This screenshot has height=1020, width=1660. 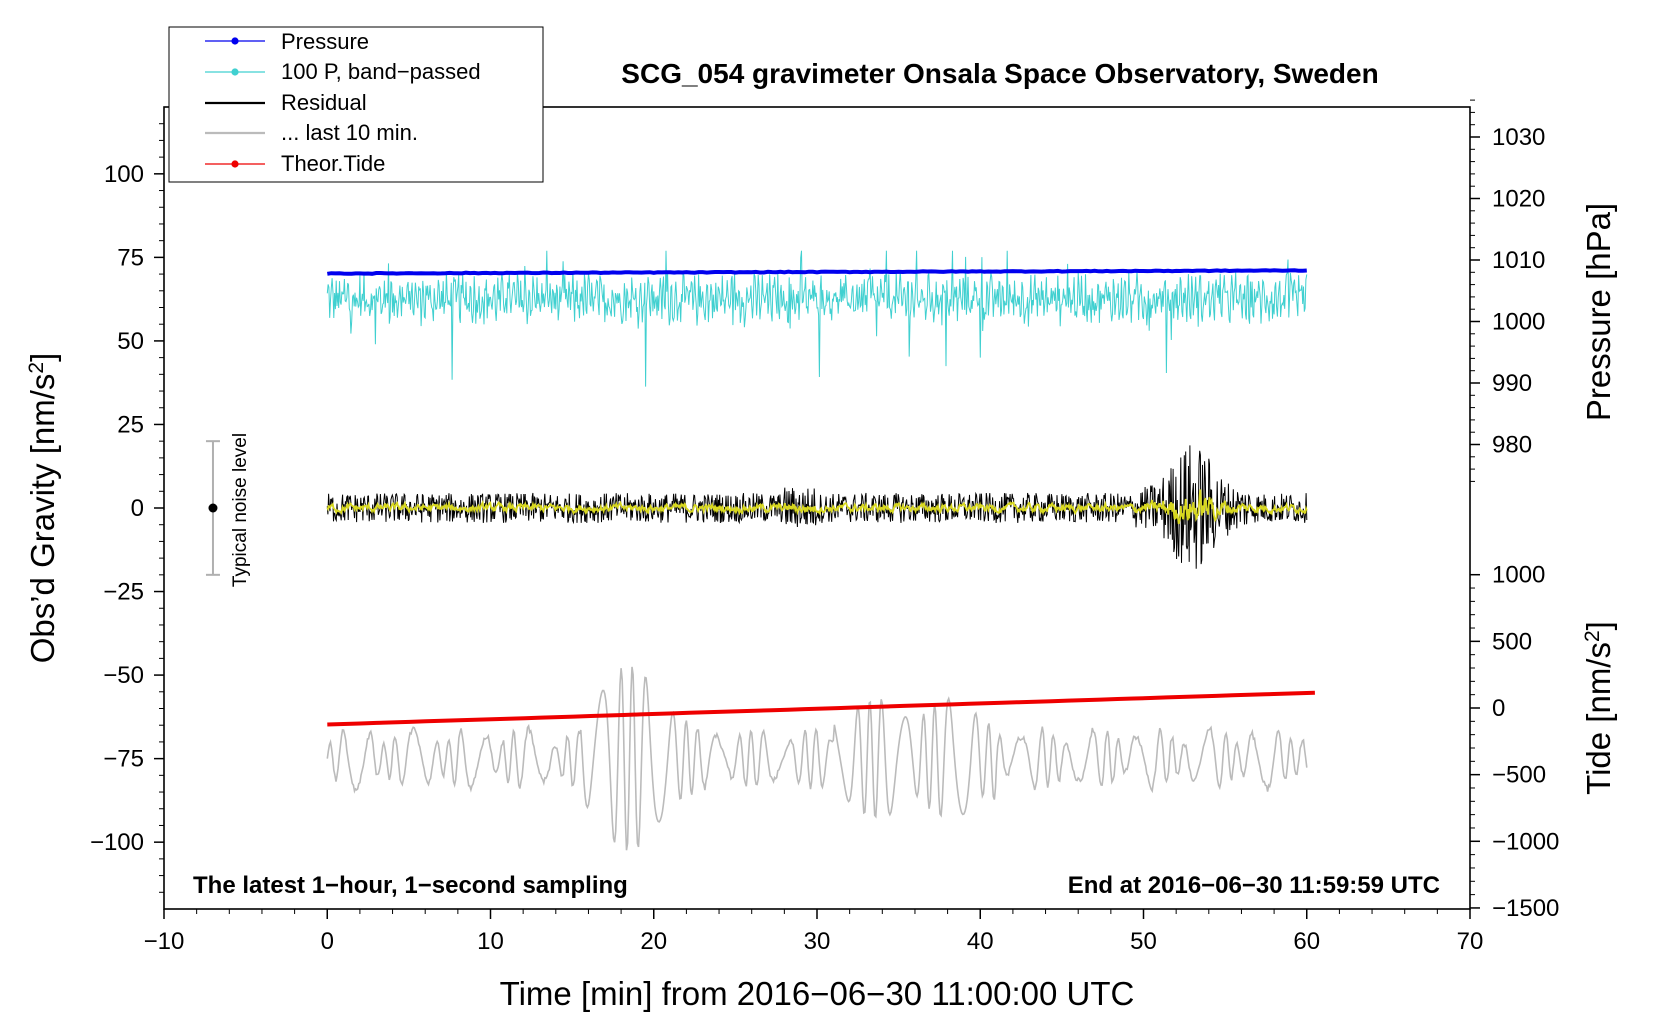 What do you see at coordinates (490, 941) in the screenshot?
I see `x-tick-label-10: 10` at bounding box center [490, 941].